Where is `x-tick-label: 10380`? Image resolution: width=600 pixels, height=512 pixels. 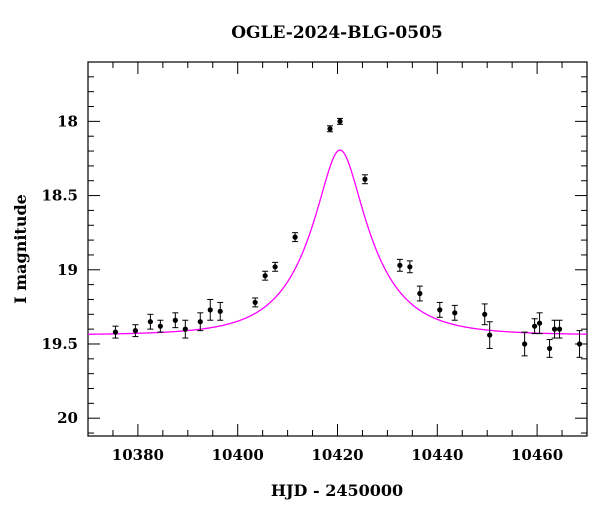
x-tick-label: 10380 is located at coordinates (138, 455).